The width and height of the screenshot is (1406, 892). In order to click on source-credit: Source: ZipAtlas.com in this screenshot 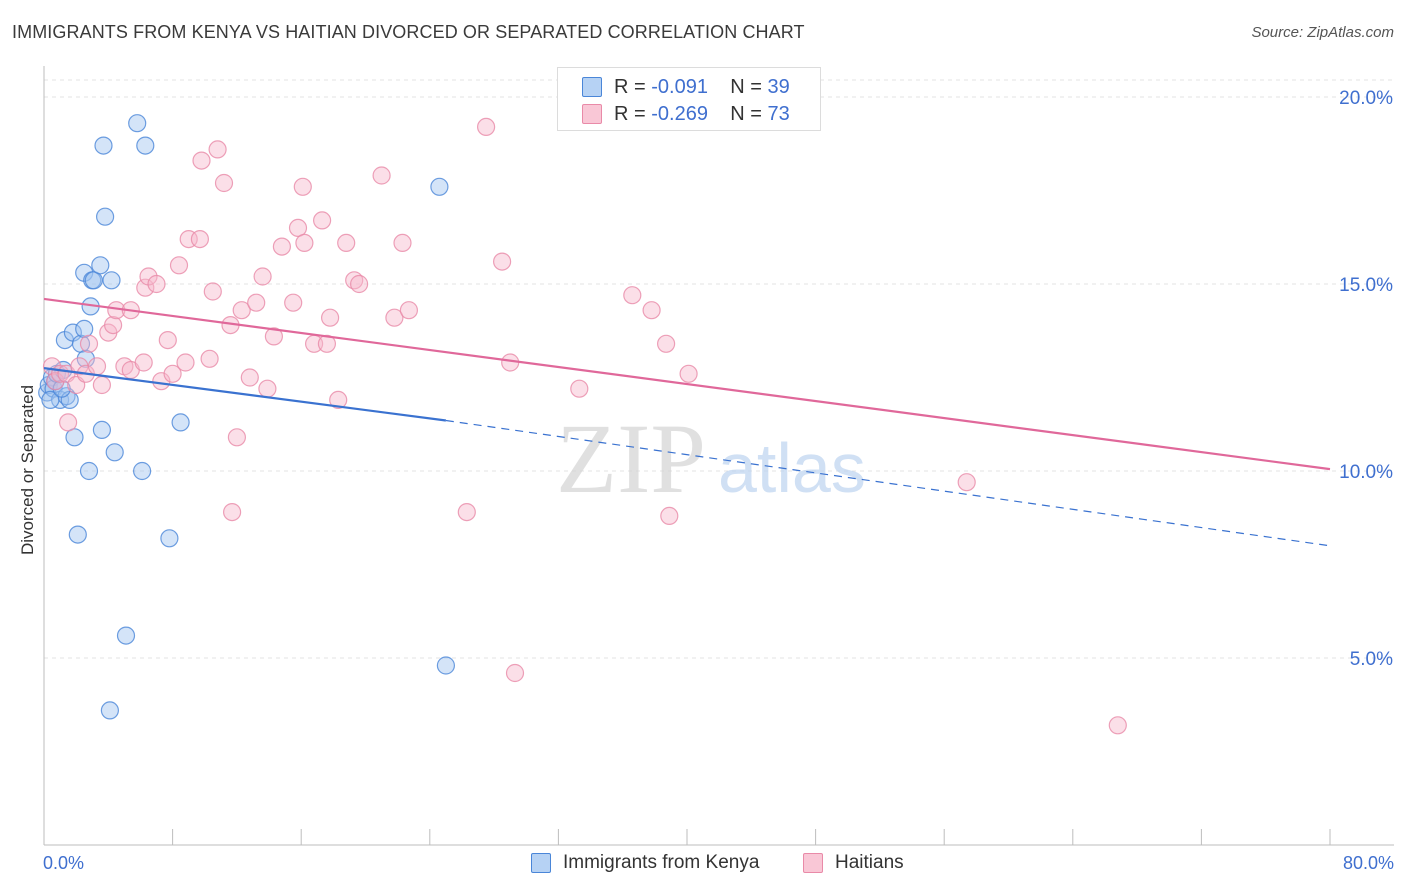, I will do `click(1322, 32)`.